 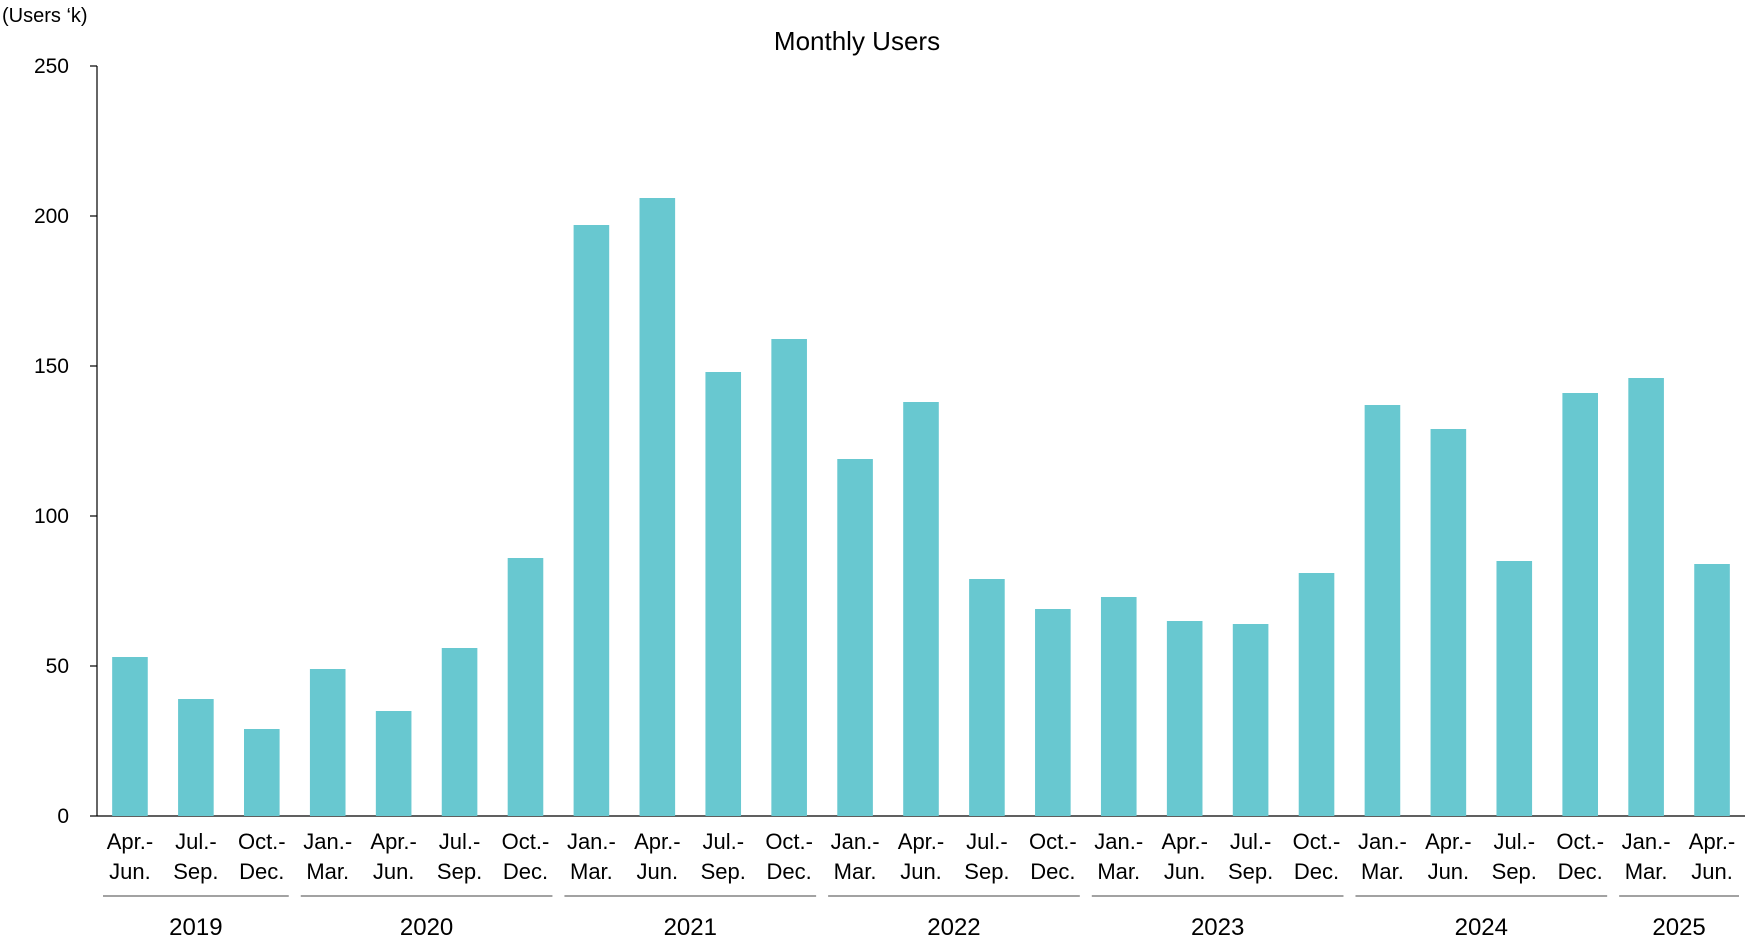 What do you see at coordinates (857, 41) in the screenshot?
I see `chart-title: Monthly Users` at bounding box center [857, 41].